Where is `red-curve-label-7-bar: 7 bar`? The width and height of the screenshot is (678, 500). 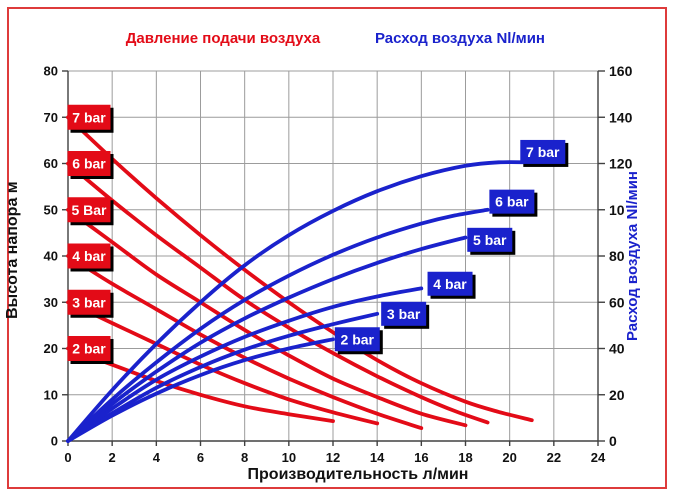 red-curve-label-7-bar: 7 bar is located at coordinates (90, 118).